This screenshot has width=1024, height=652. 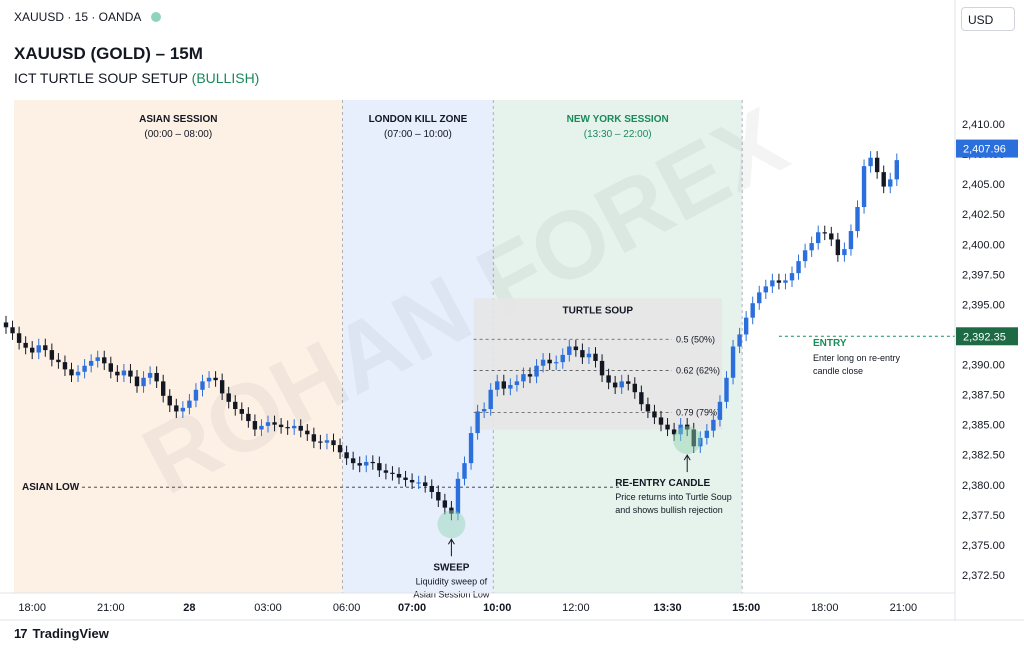 What do you see at coordinates (984, 150) in the screenshot?
I see `last-price-label: 2,407.96` at bounding box center [984, 150].